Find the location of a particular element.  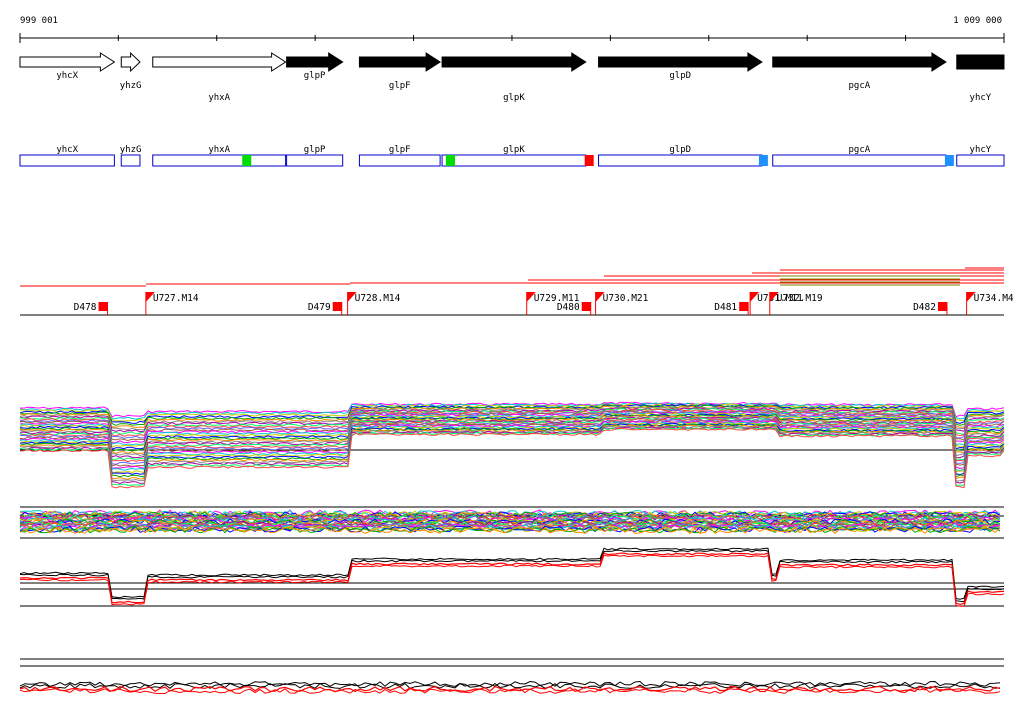

bottom-profile-track is located at coordinates (511, 676).